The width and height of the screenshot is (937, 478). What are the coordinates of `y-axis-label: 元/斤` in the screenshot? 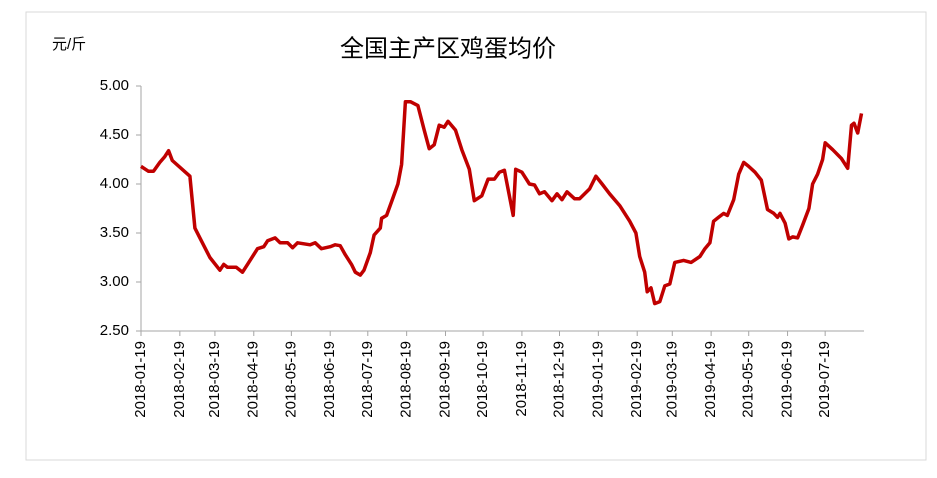 It's located at (69, 44).